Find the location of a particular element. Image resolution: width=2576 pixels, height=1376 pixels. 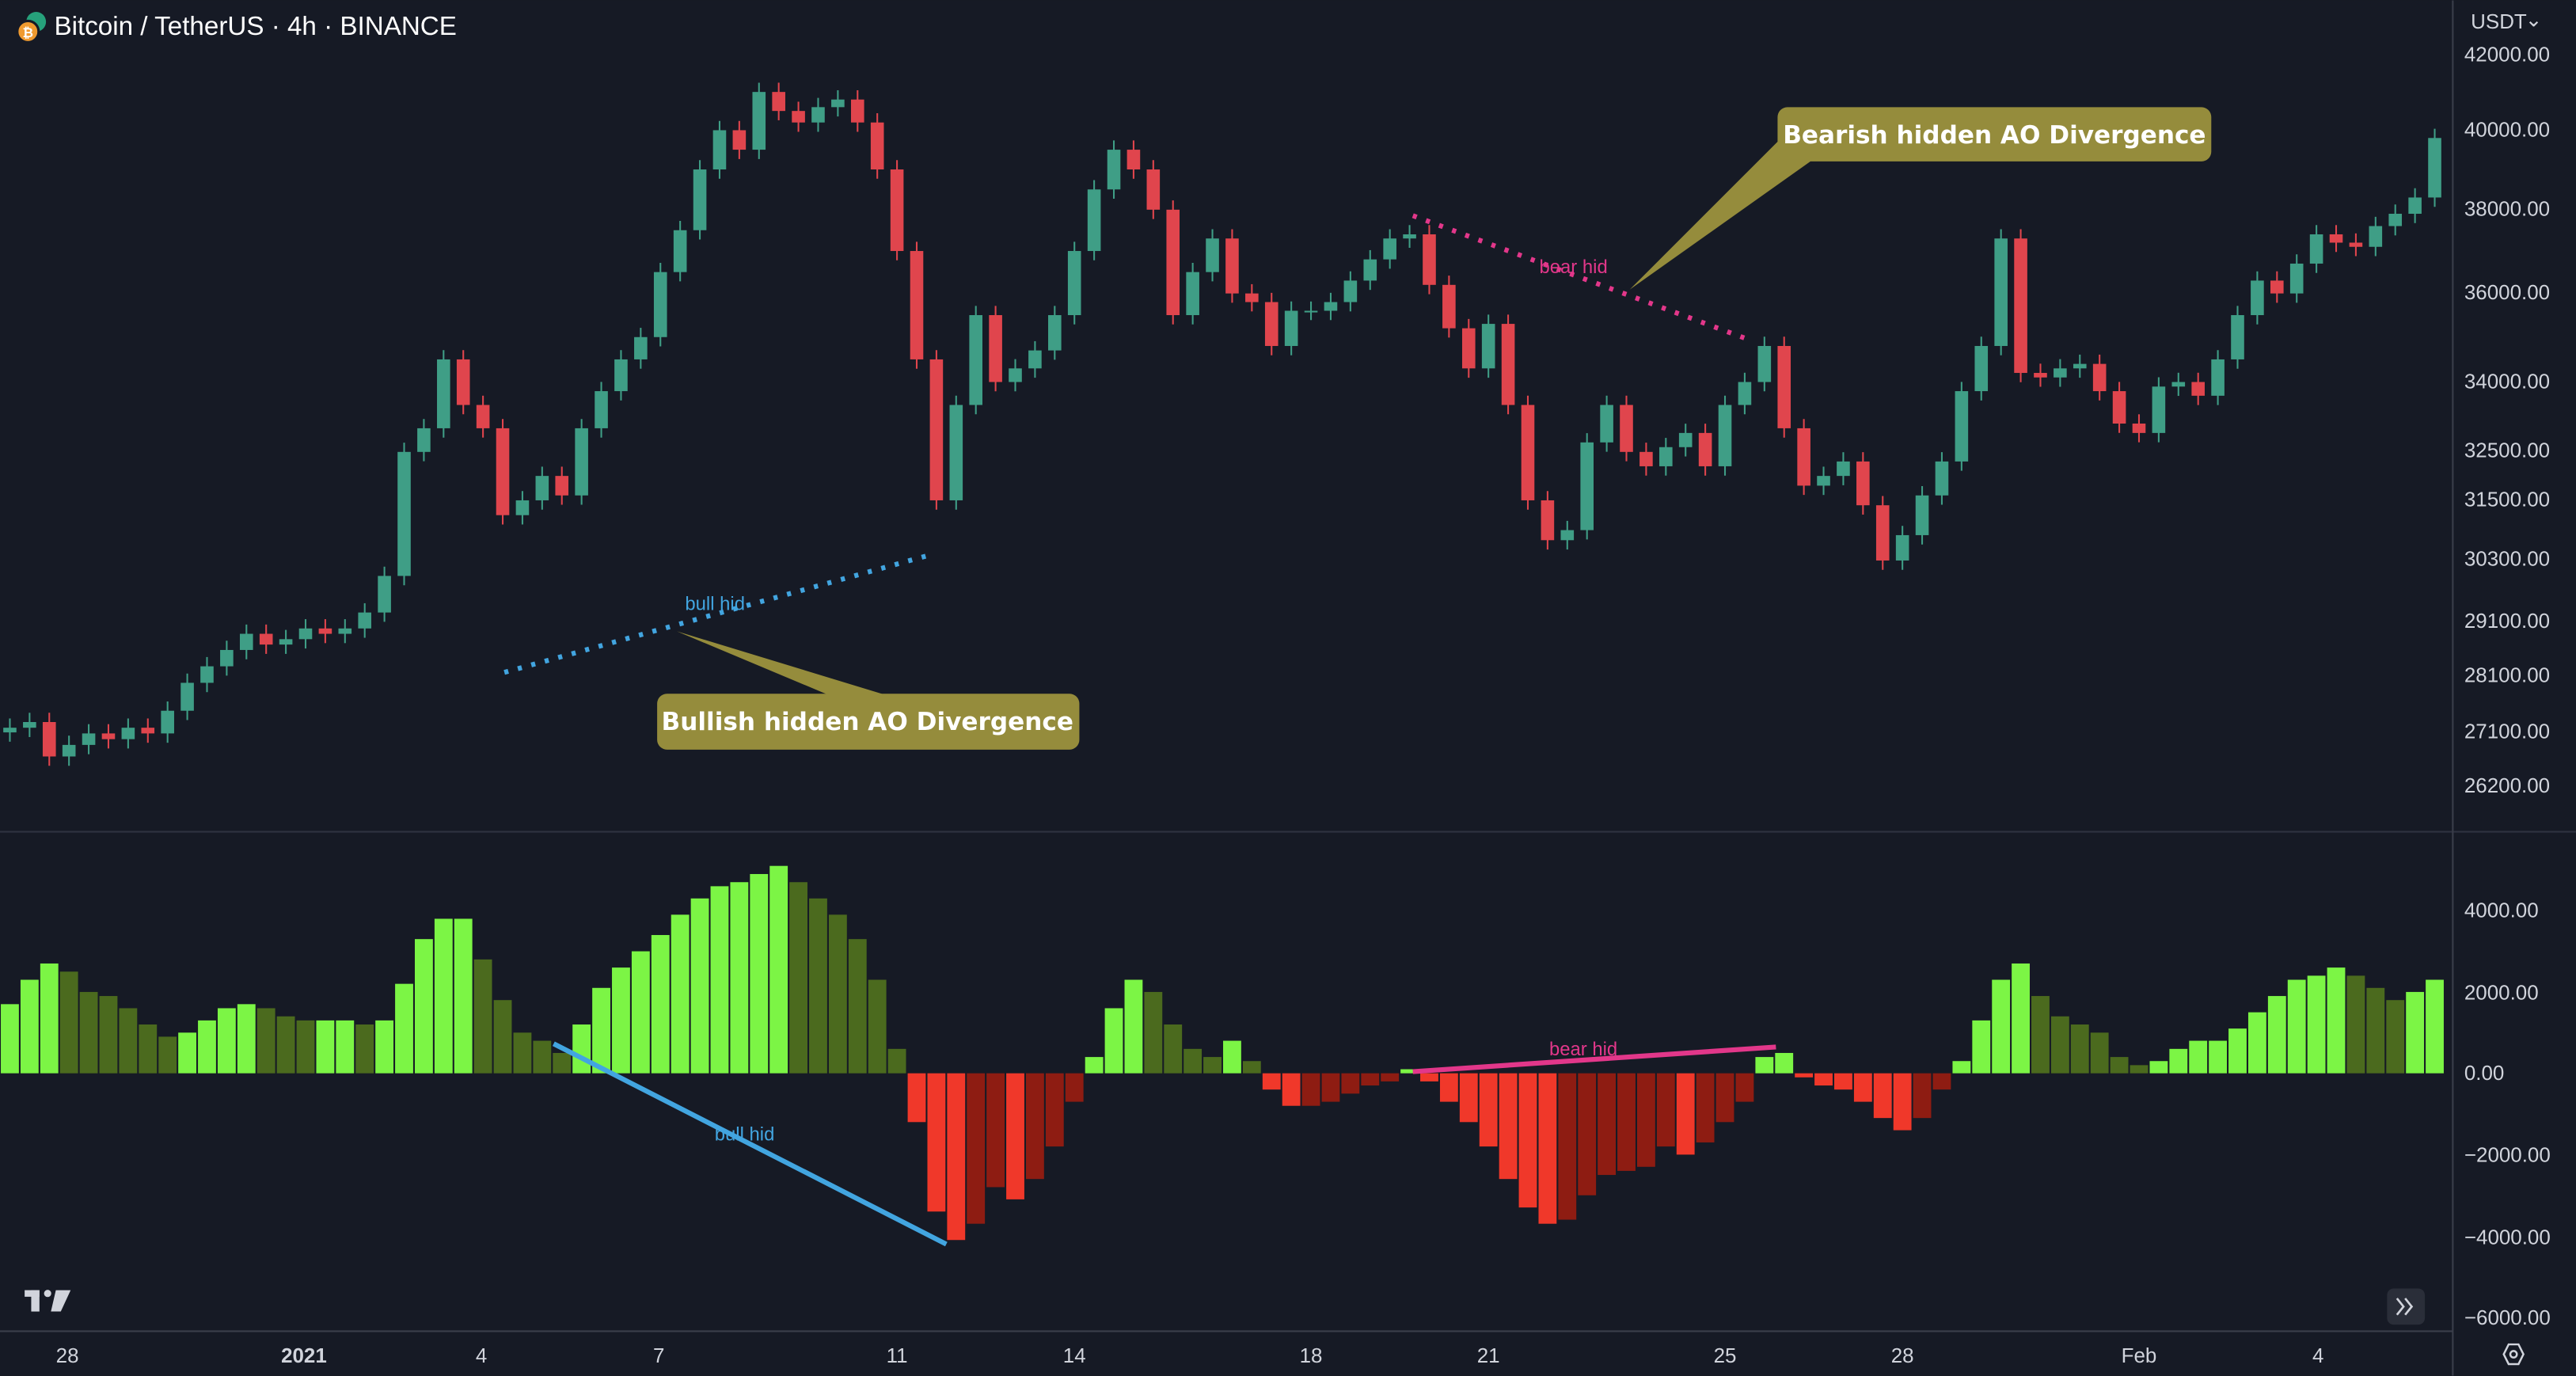

ao-bull-label: bull hid is located at coordinates (745, 1135).